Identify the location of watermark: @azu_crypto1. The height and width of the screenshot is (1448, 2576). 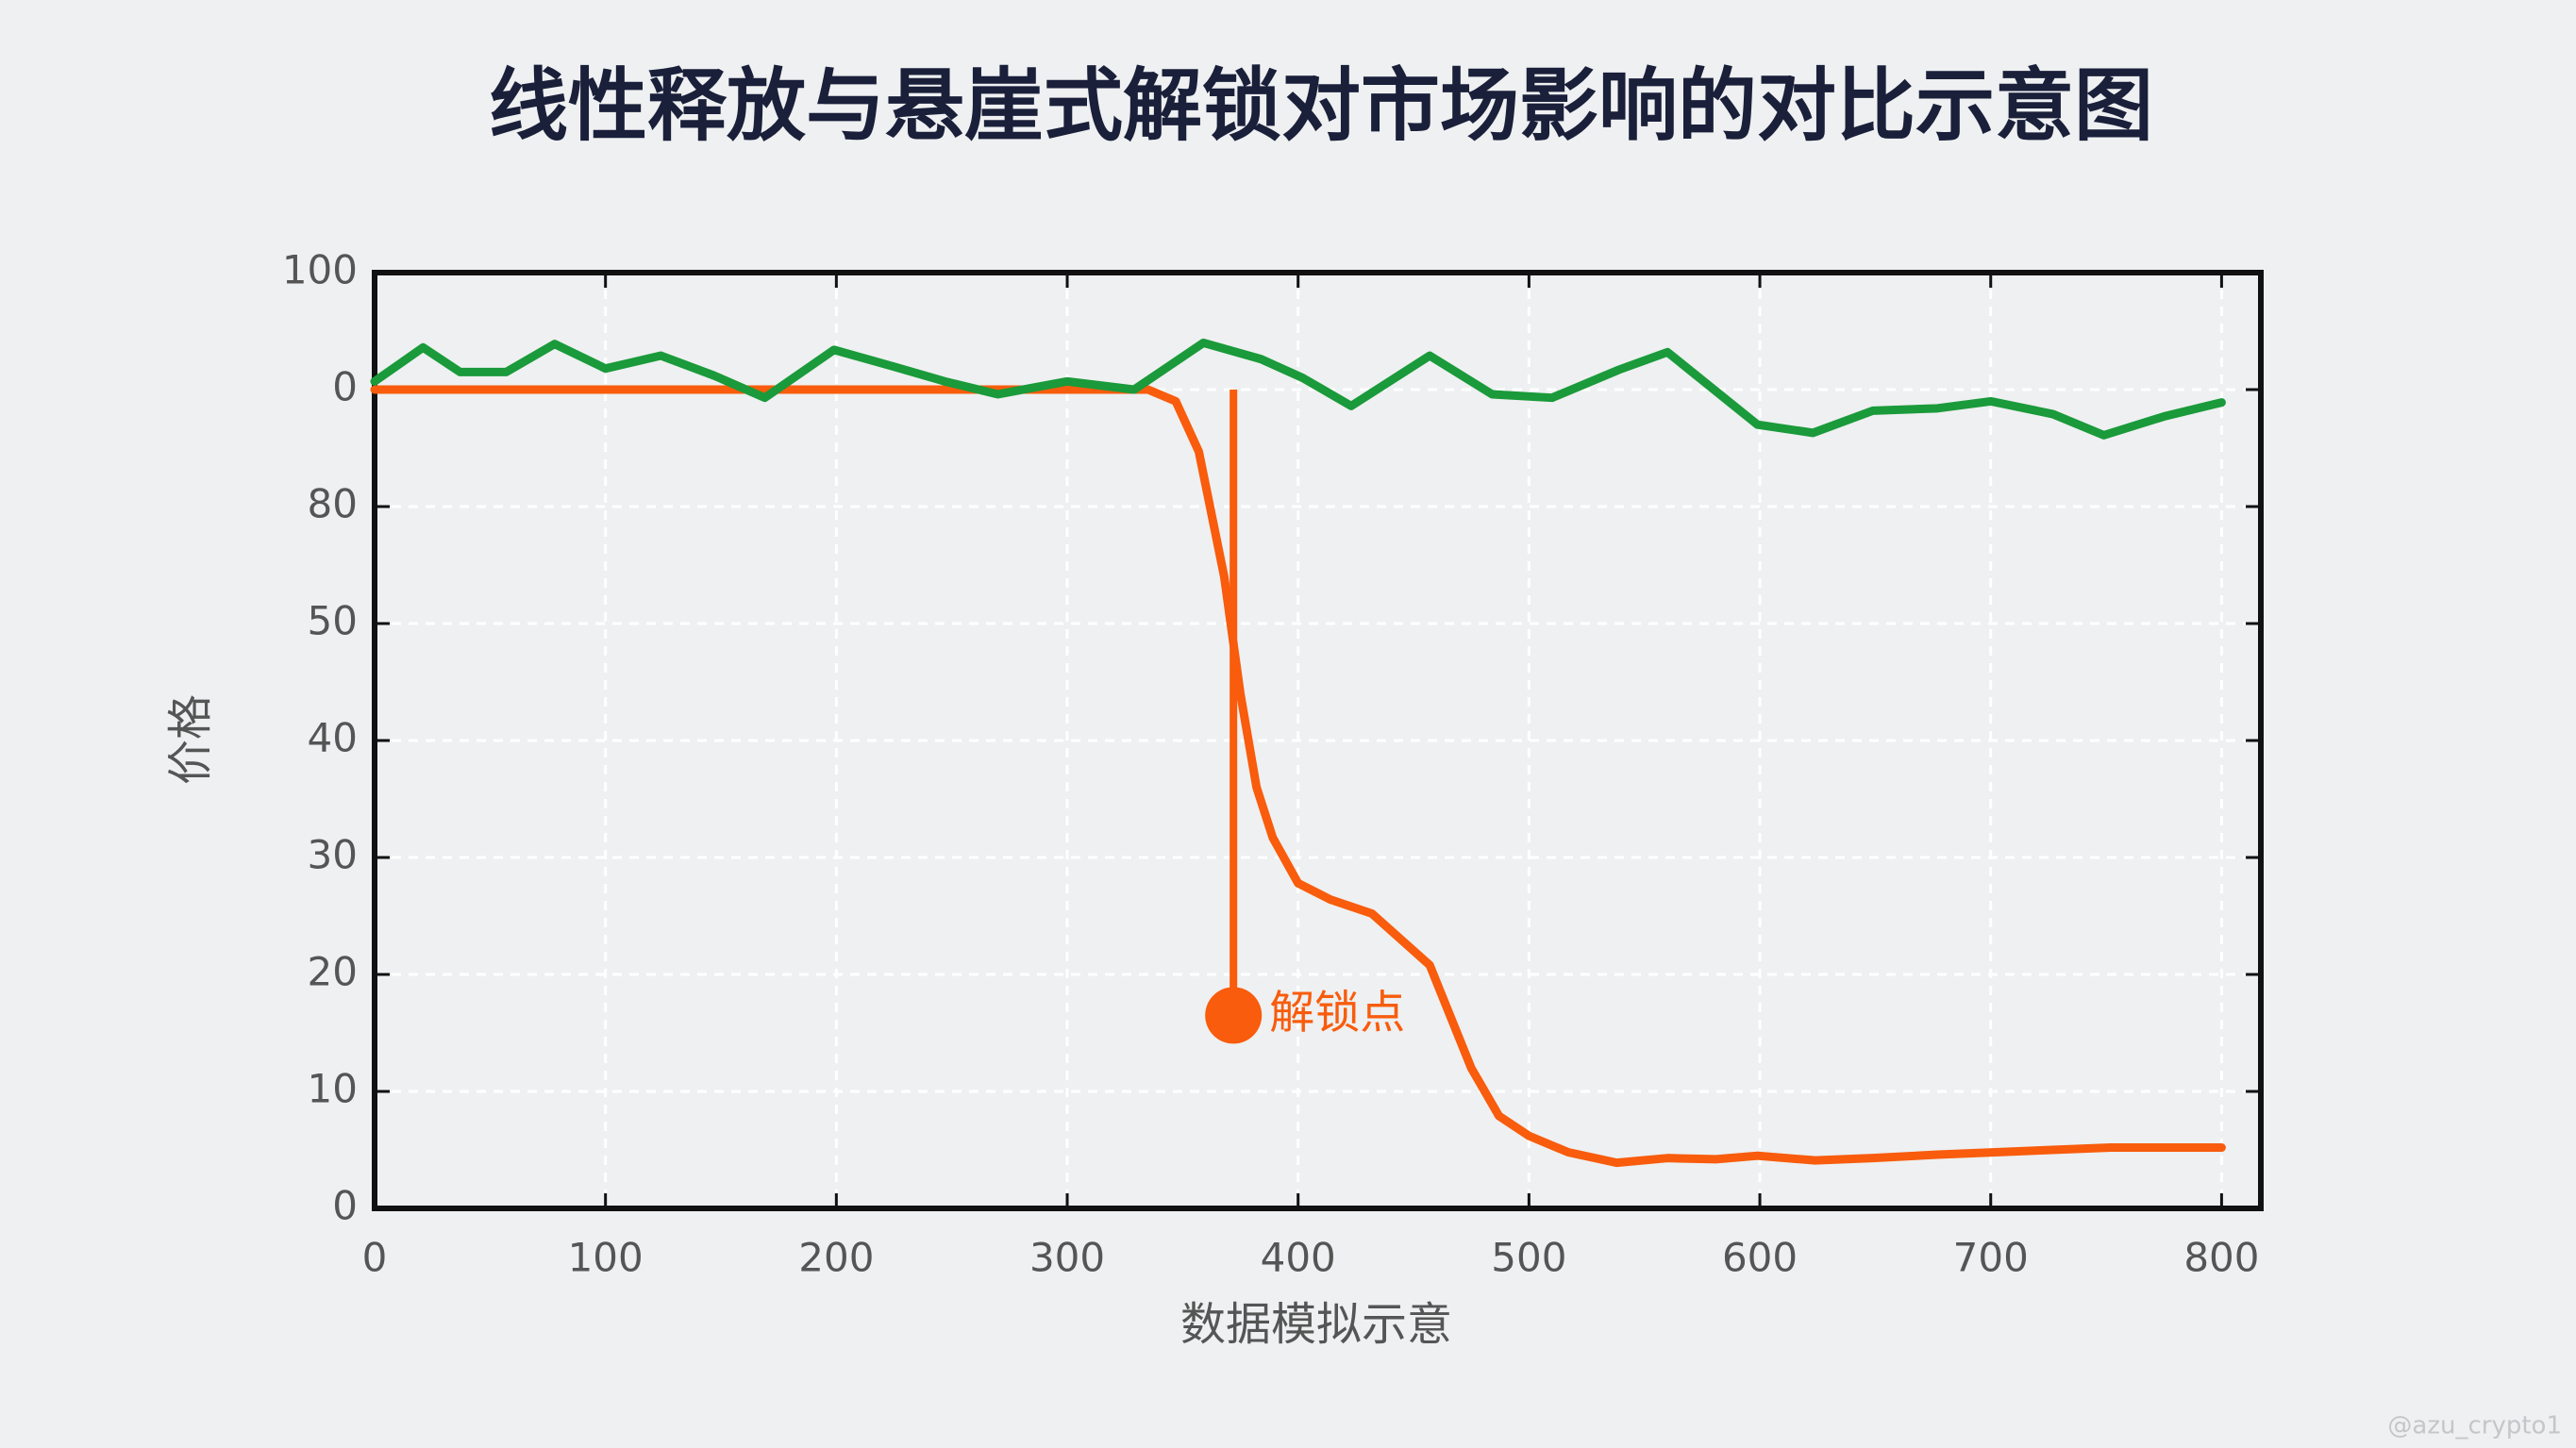
(2474, 1426).